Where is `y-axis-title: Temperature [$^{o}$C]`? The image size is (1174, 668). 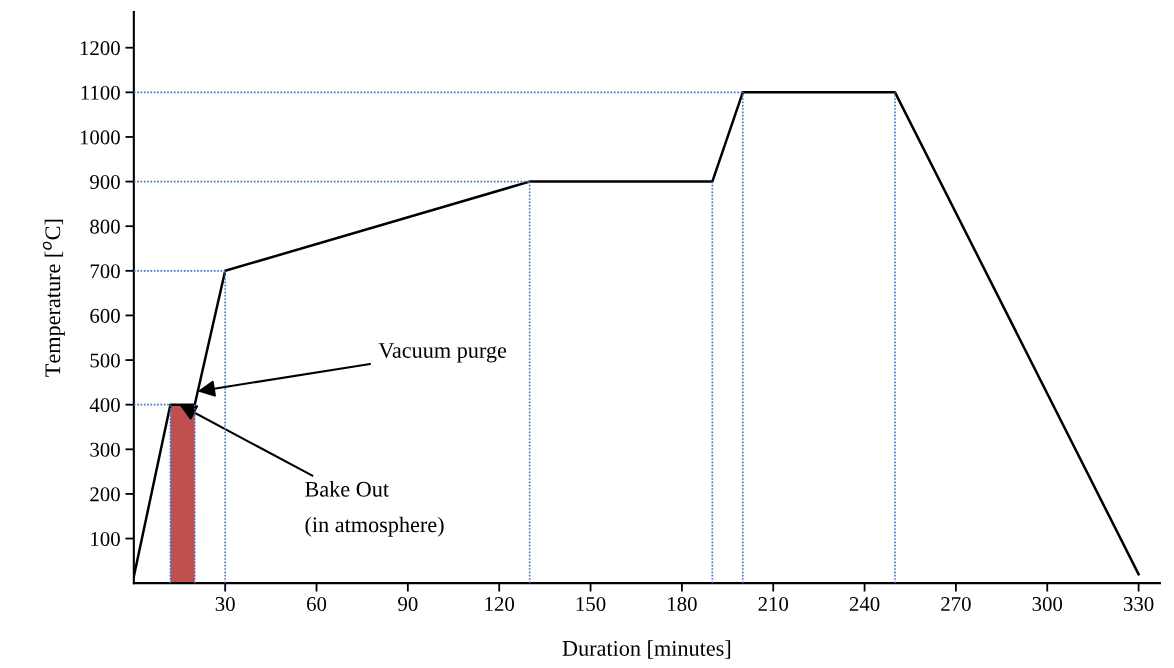
y-axis-title: Temperature [$^{o}$C] is located at coordinates (53, 298).